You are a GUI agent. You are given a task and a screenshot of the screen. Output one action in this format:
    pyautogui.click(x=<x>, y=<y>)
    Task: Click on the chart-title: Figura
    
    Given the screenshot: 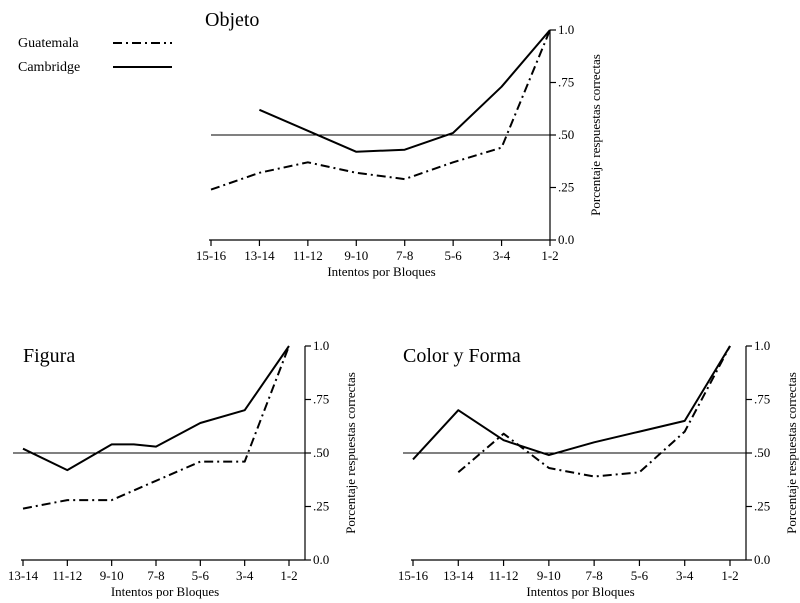 What is the action you would take?
    pyautogui.click(x=49, y=356)
    